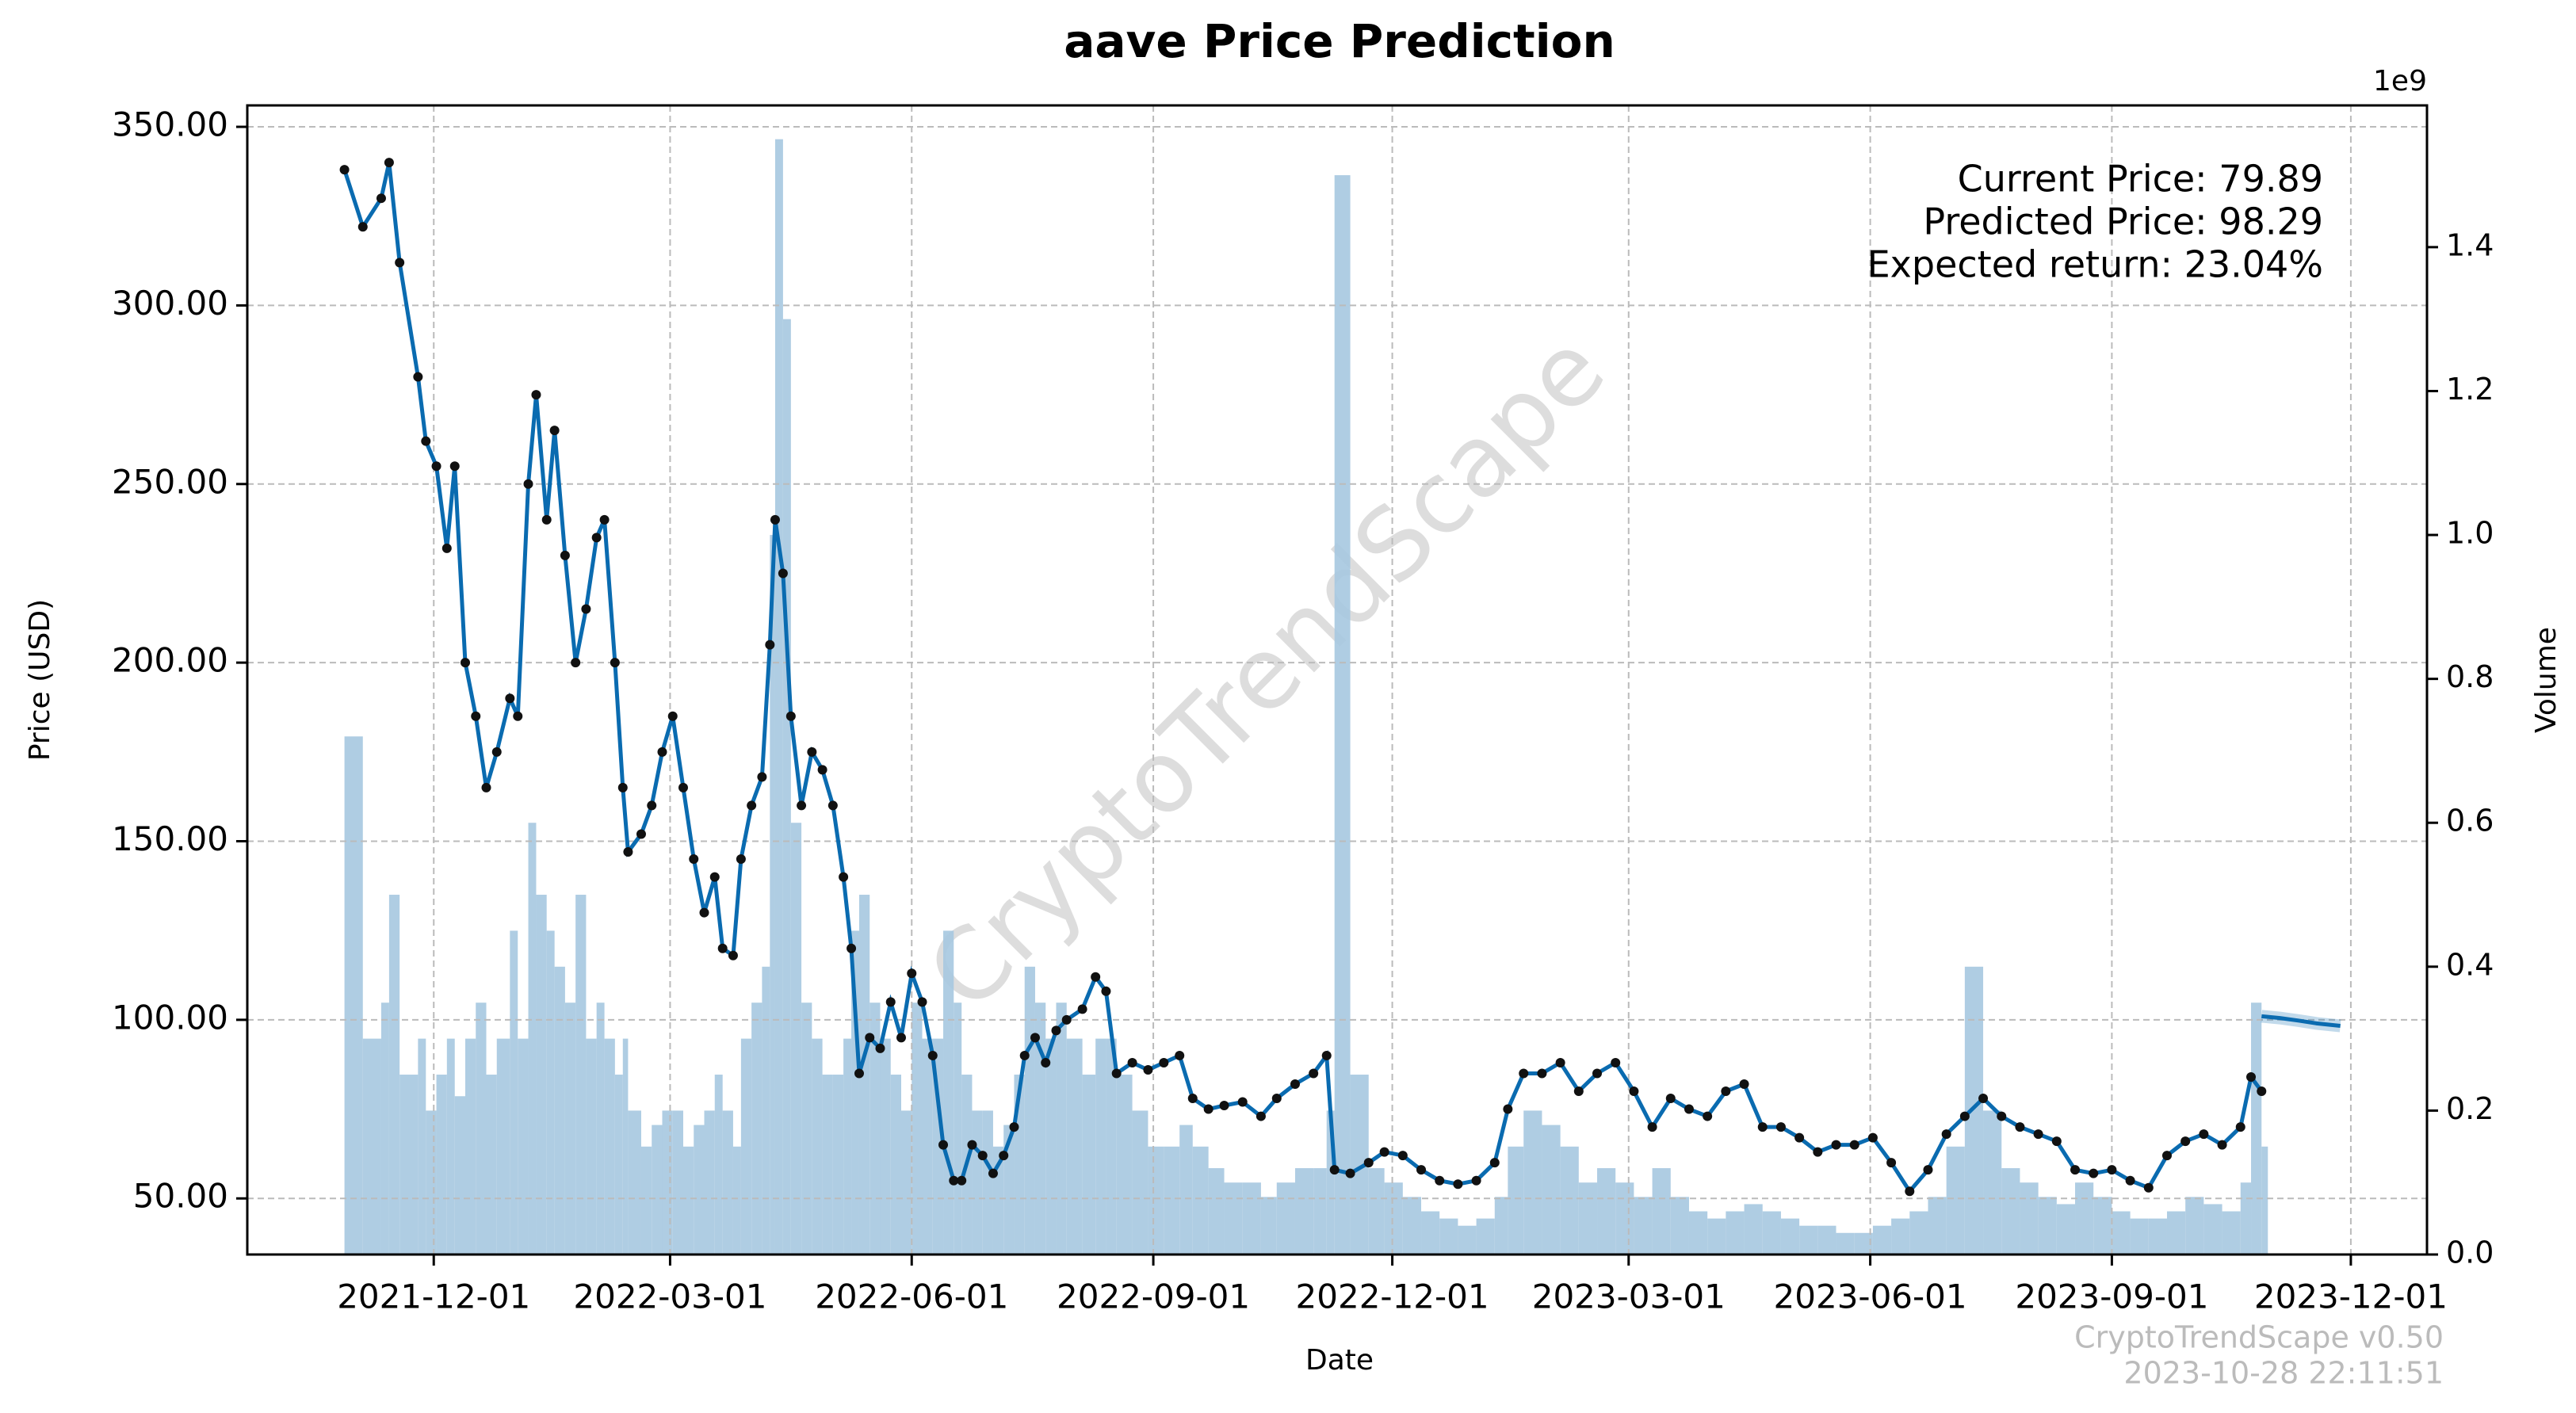 The image size is (2576, 1413). Describe the element at coordinates (2470, 244) in the screenshot. I see `y2-tick-label: 1.4` at that location.